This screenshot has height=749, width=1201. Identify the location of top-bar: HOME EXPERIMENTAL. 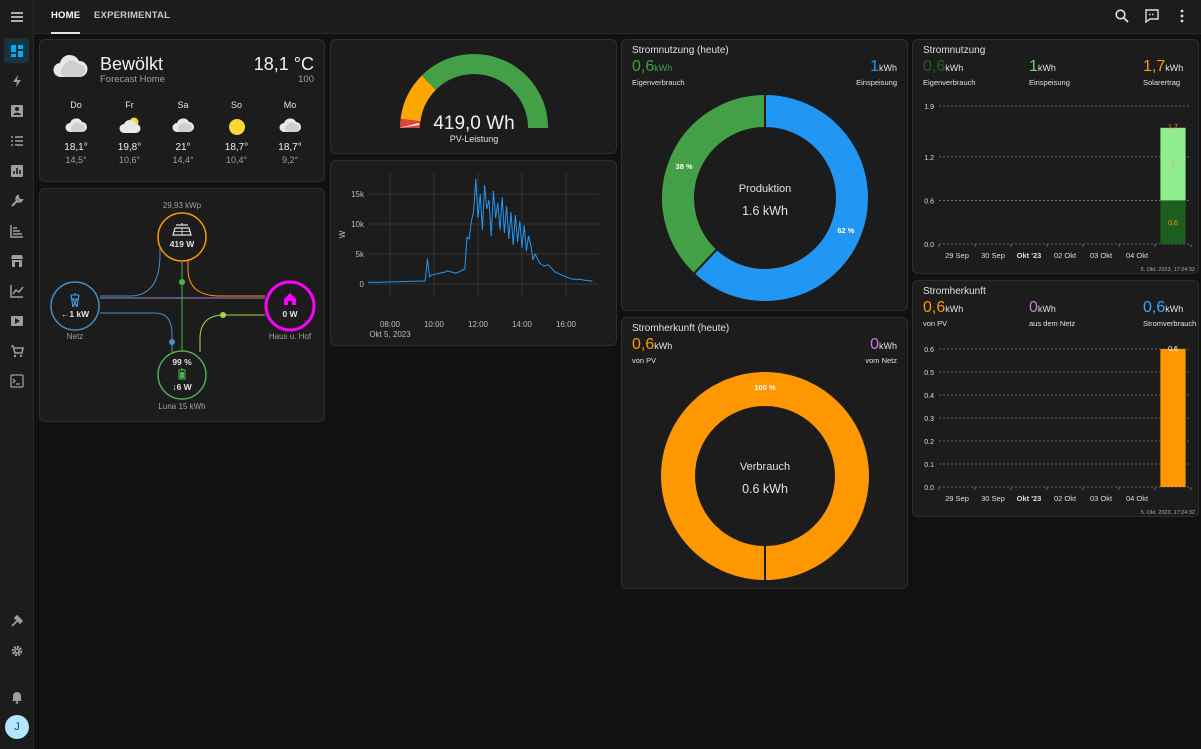
(617, 17).